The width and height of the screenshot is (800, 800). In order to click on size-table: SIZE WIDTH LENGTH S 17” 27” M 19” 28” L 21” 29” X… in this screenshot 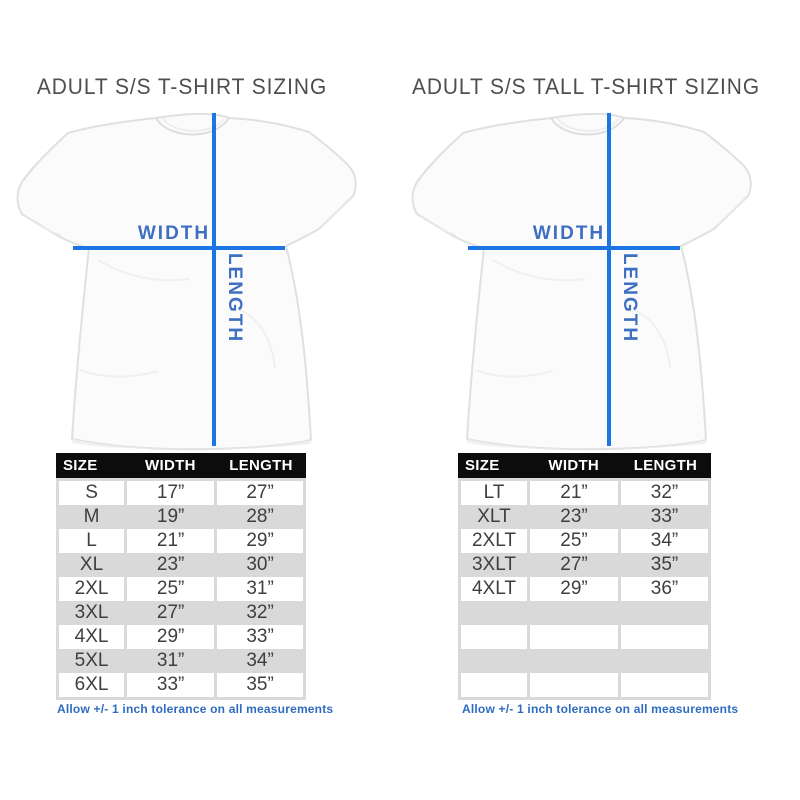, I will do `click(181, 576)`.